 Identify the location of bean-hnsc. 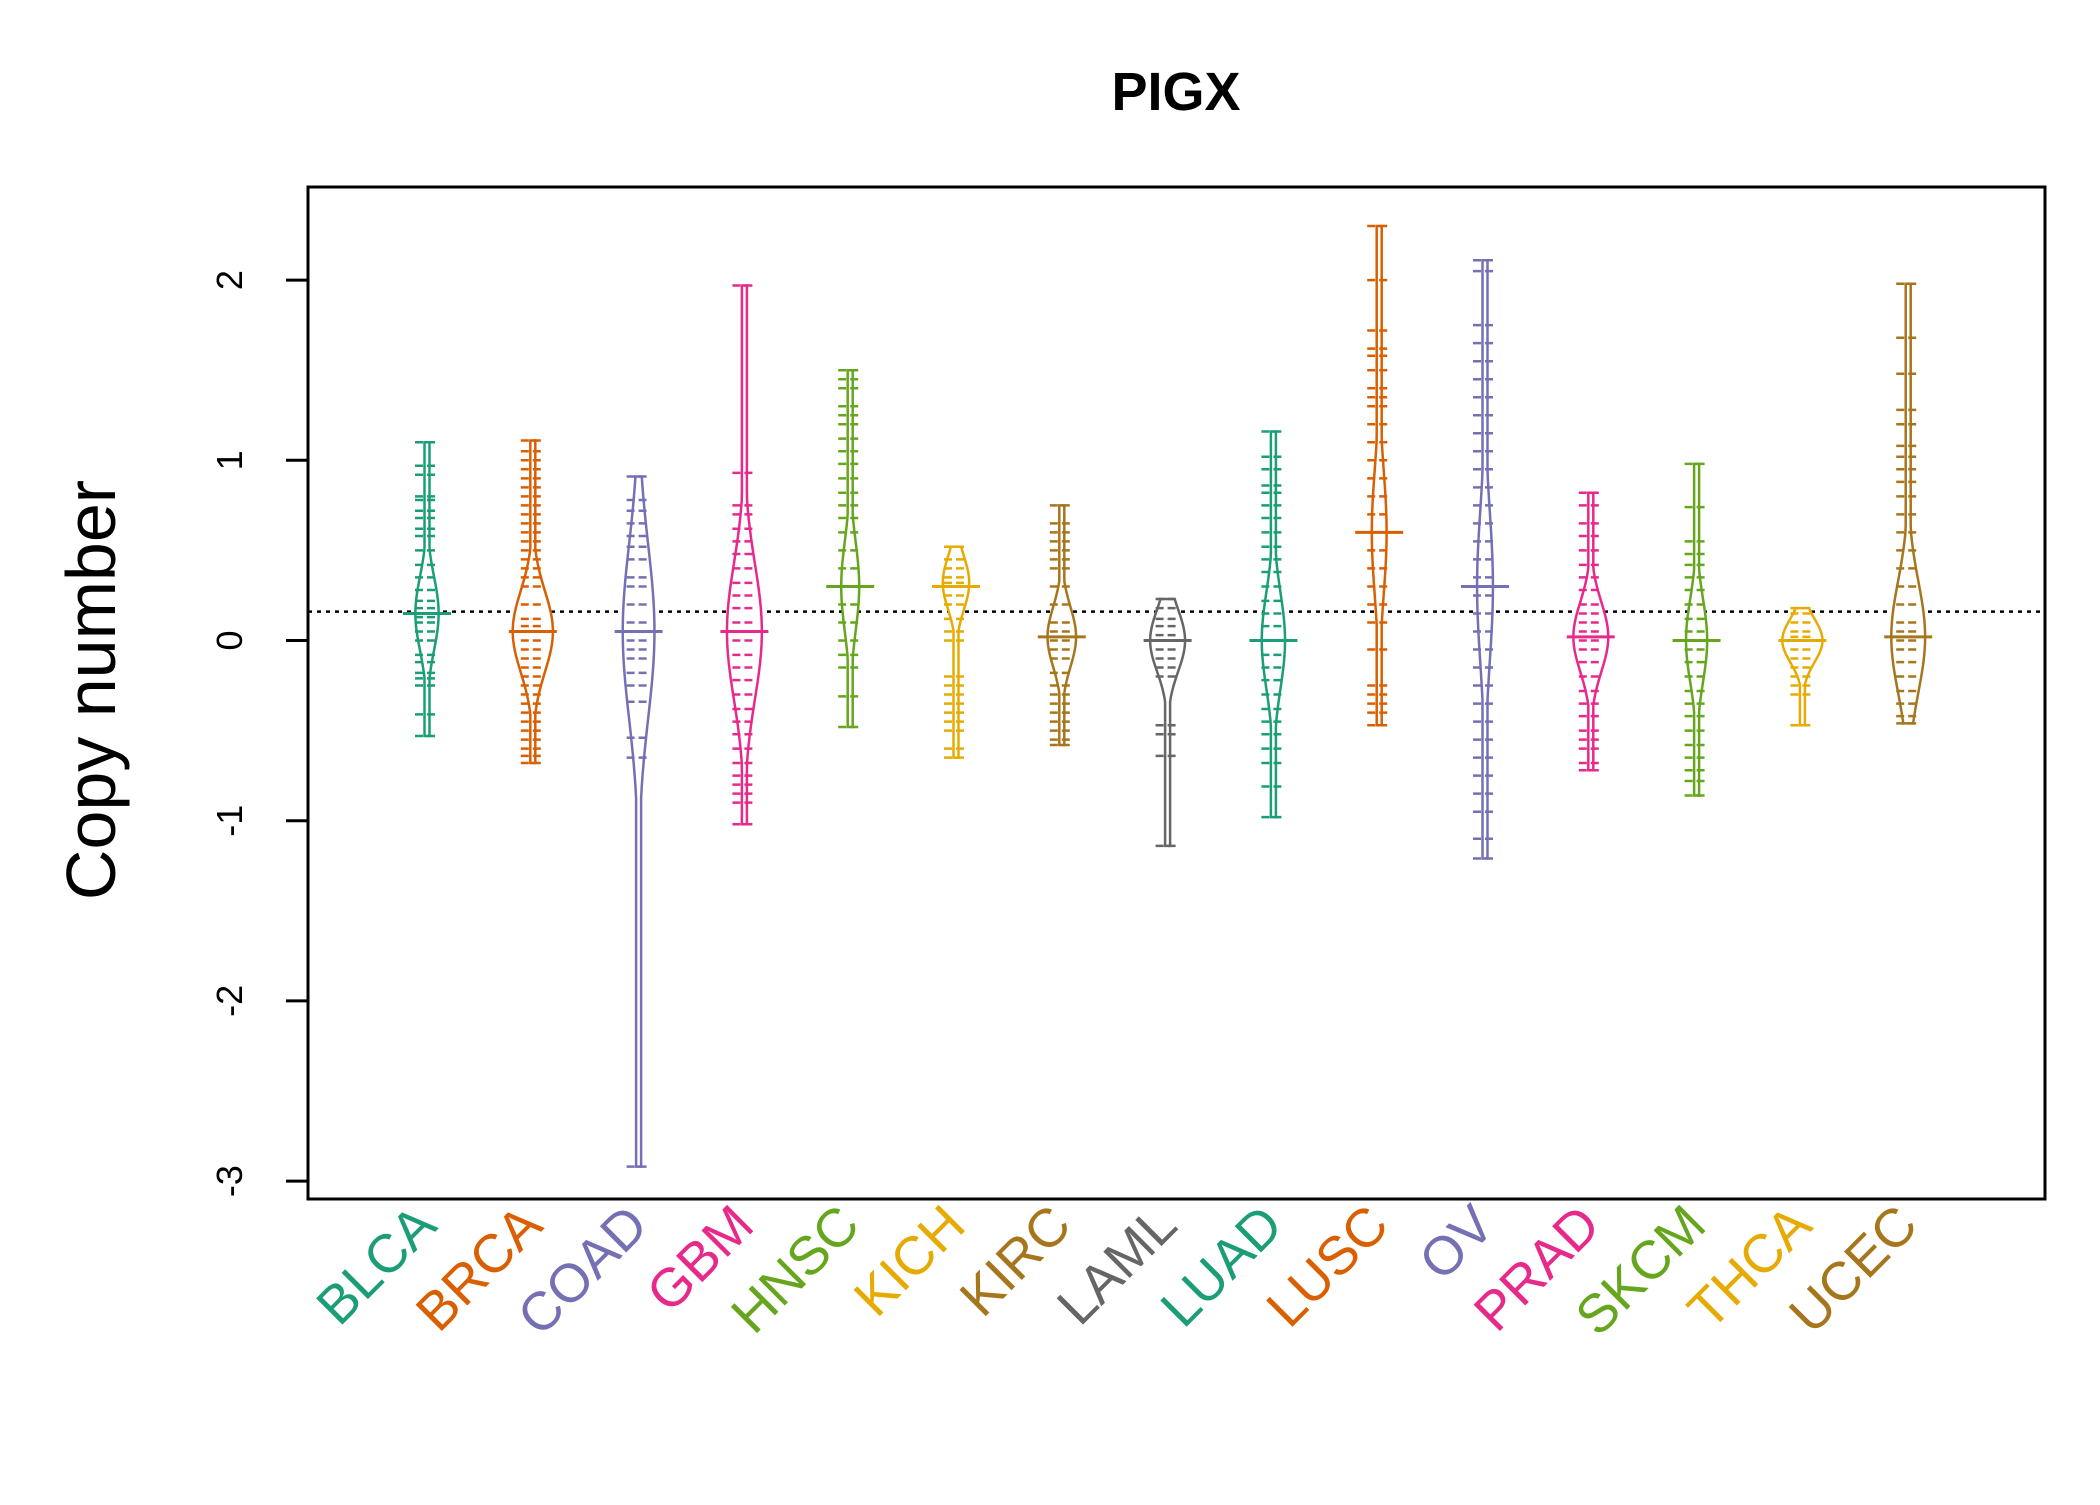
(850, 548).